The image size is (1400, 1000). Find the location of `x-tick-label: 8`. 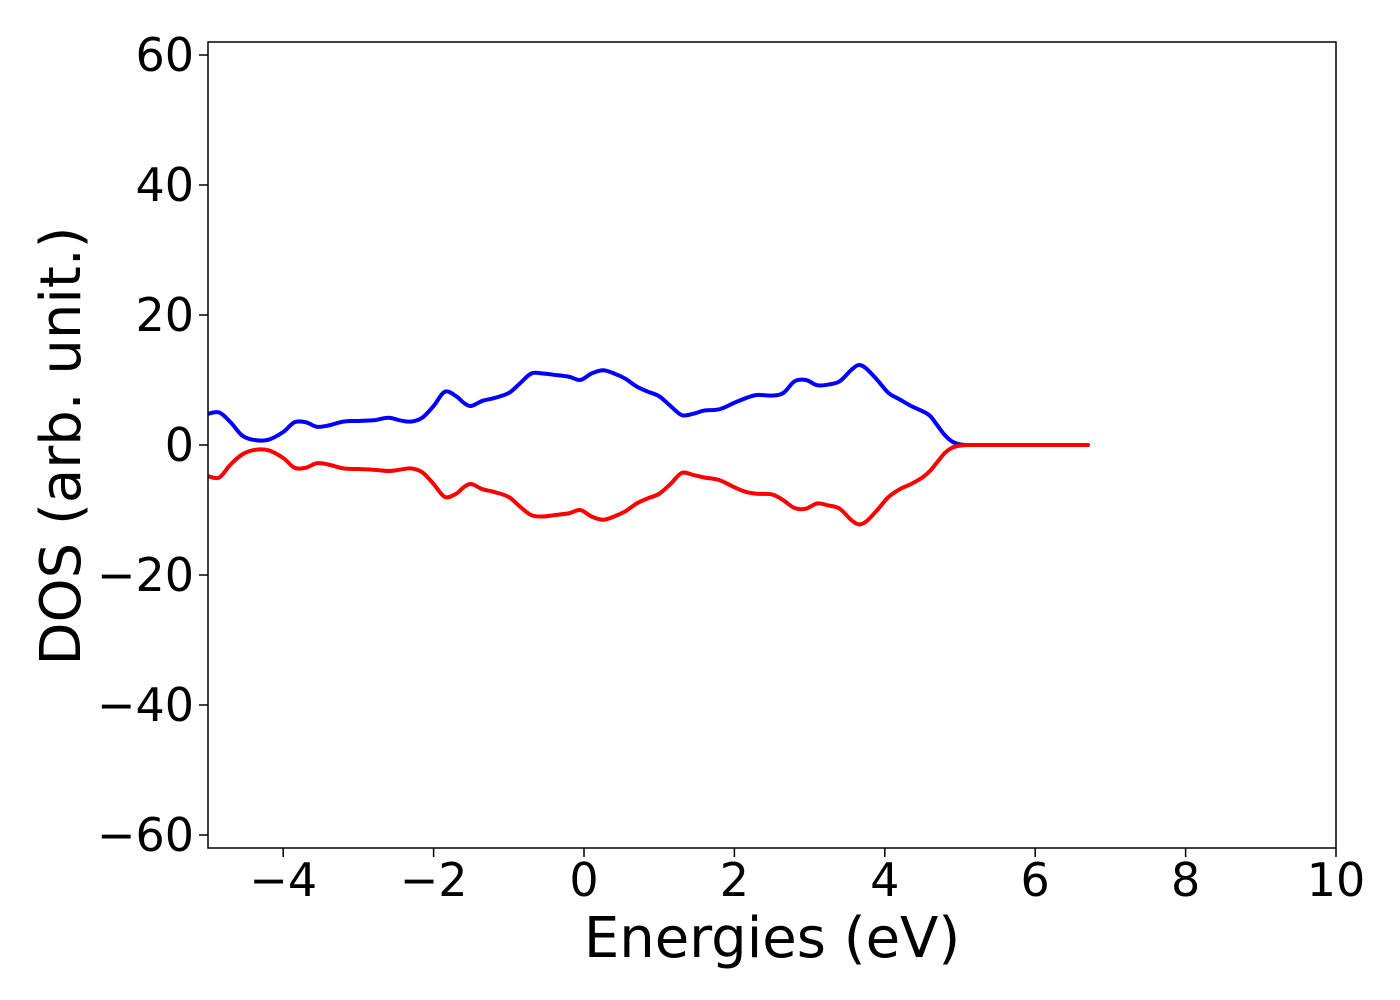

x-tick-label: 8 is located at coordinates (1185, 880).